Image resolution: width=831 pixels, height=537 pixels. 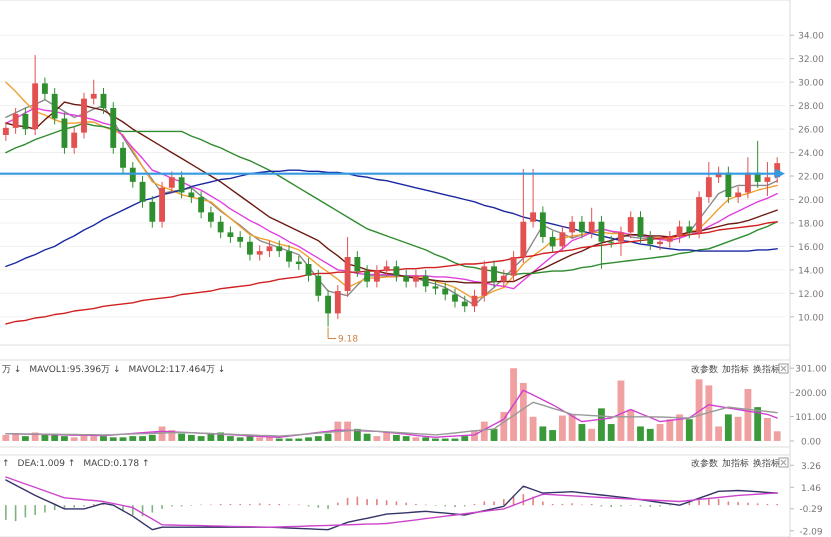 I want to click on annotation: MAVOL2:117.464万 ↓, so click(x=177, y=370).